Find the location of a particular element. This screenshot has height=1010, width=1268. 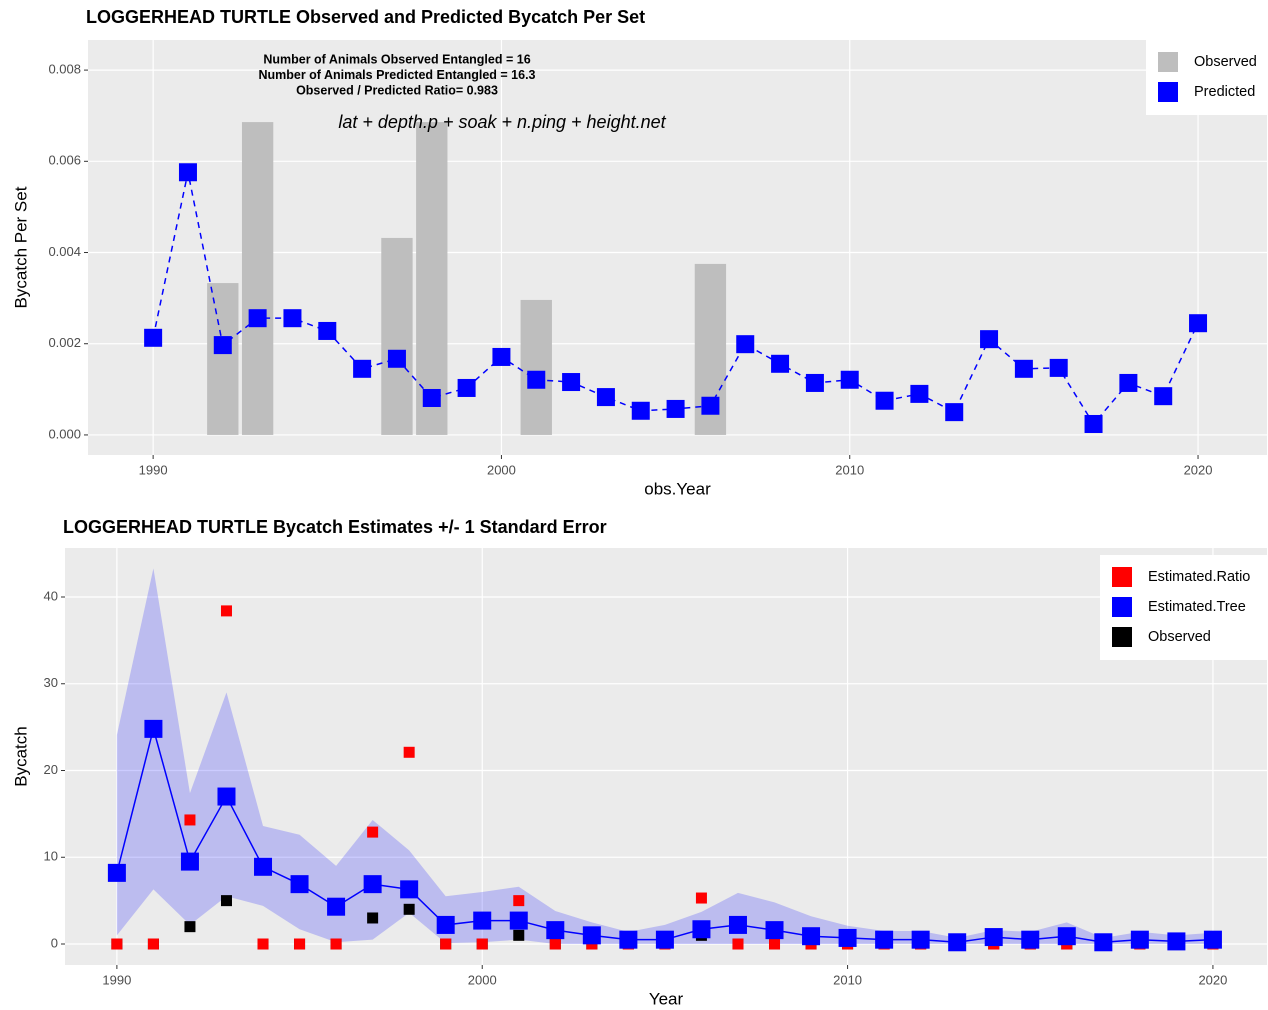

x-axis-label: Year is located at coordinates (666, 998).